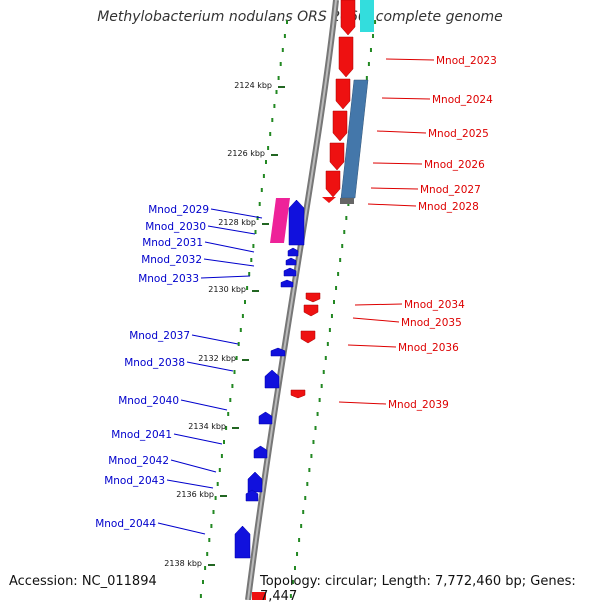 This screenshot has height=604, width=600. Describe the element at coordinates (448, 207) in the screenshot. I see `forward-gene-label: Mnod_2028` at that location.